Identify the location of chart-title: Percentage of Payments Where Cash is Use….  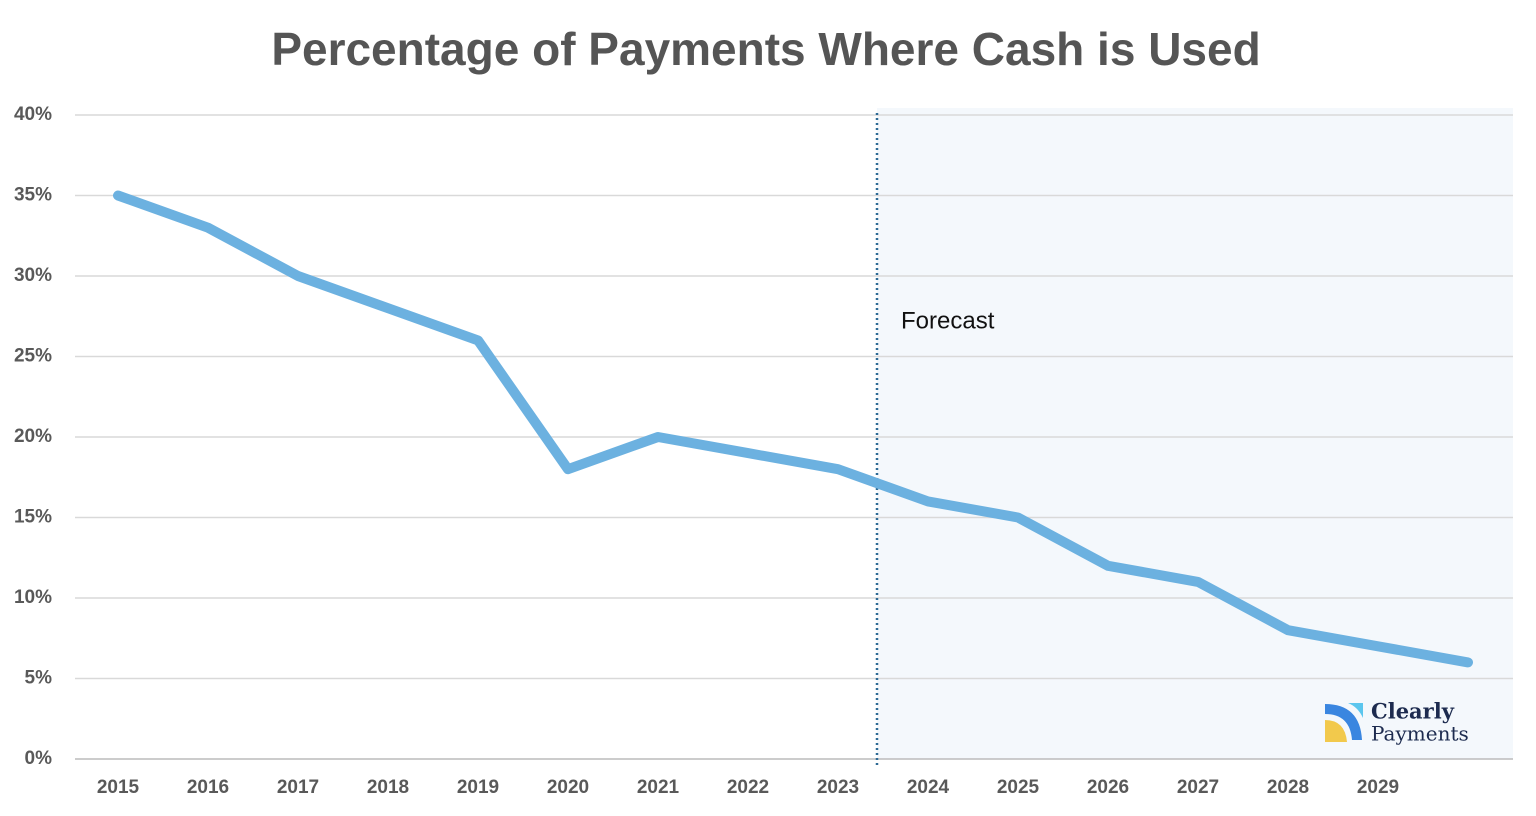
(765, 49).